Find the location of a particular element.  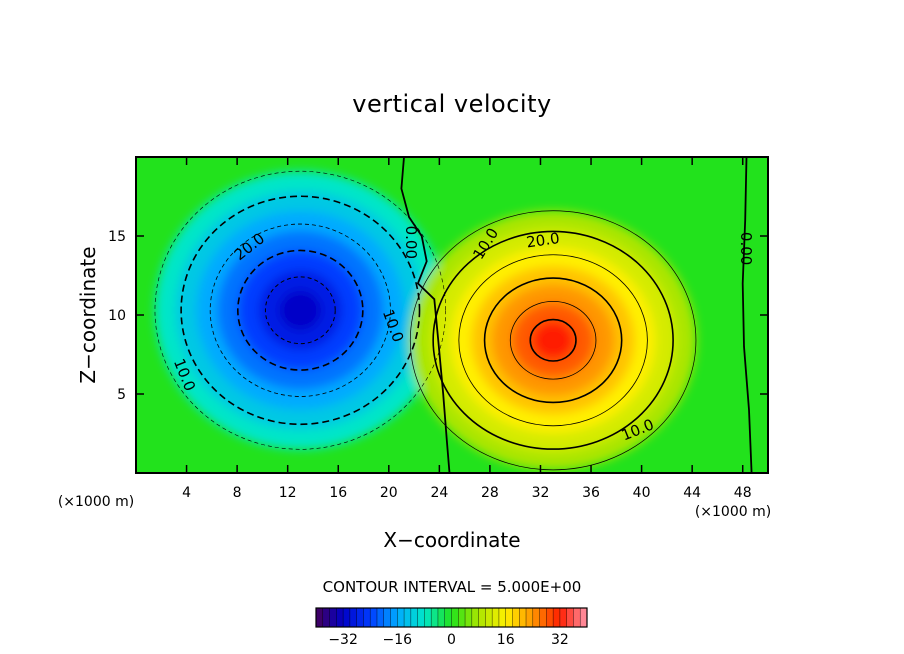

x-tick-label: 44 is located at coordinates (692, 493).